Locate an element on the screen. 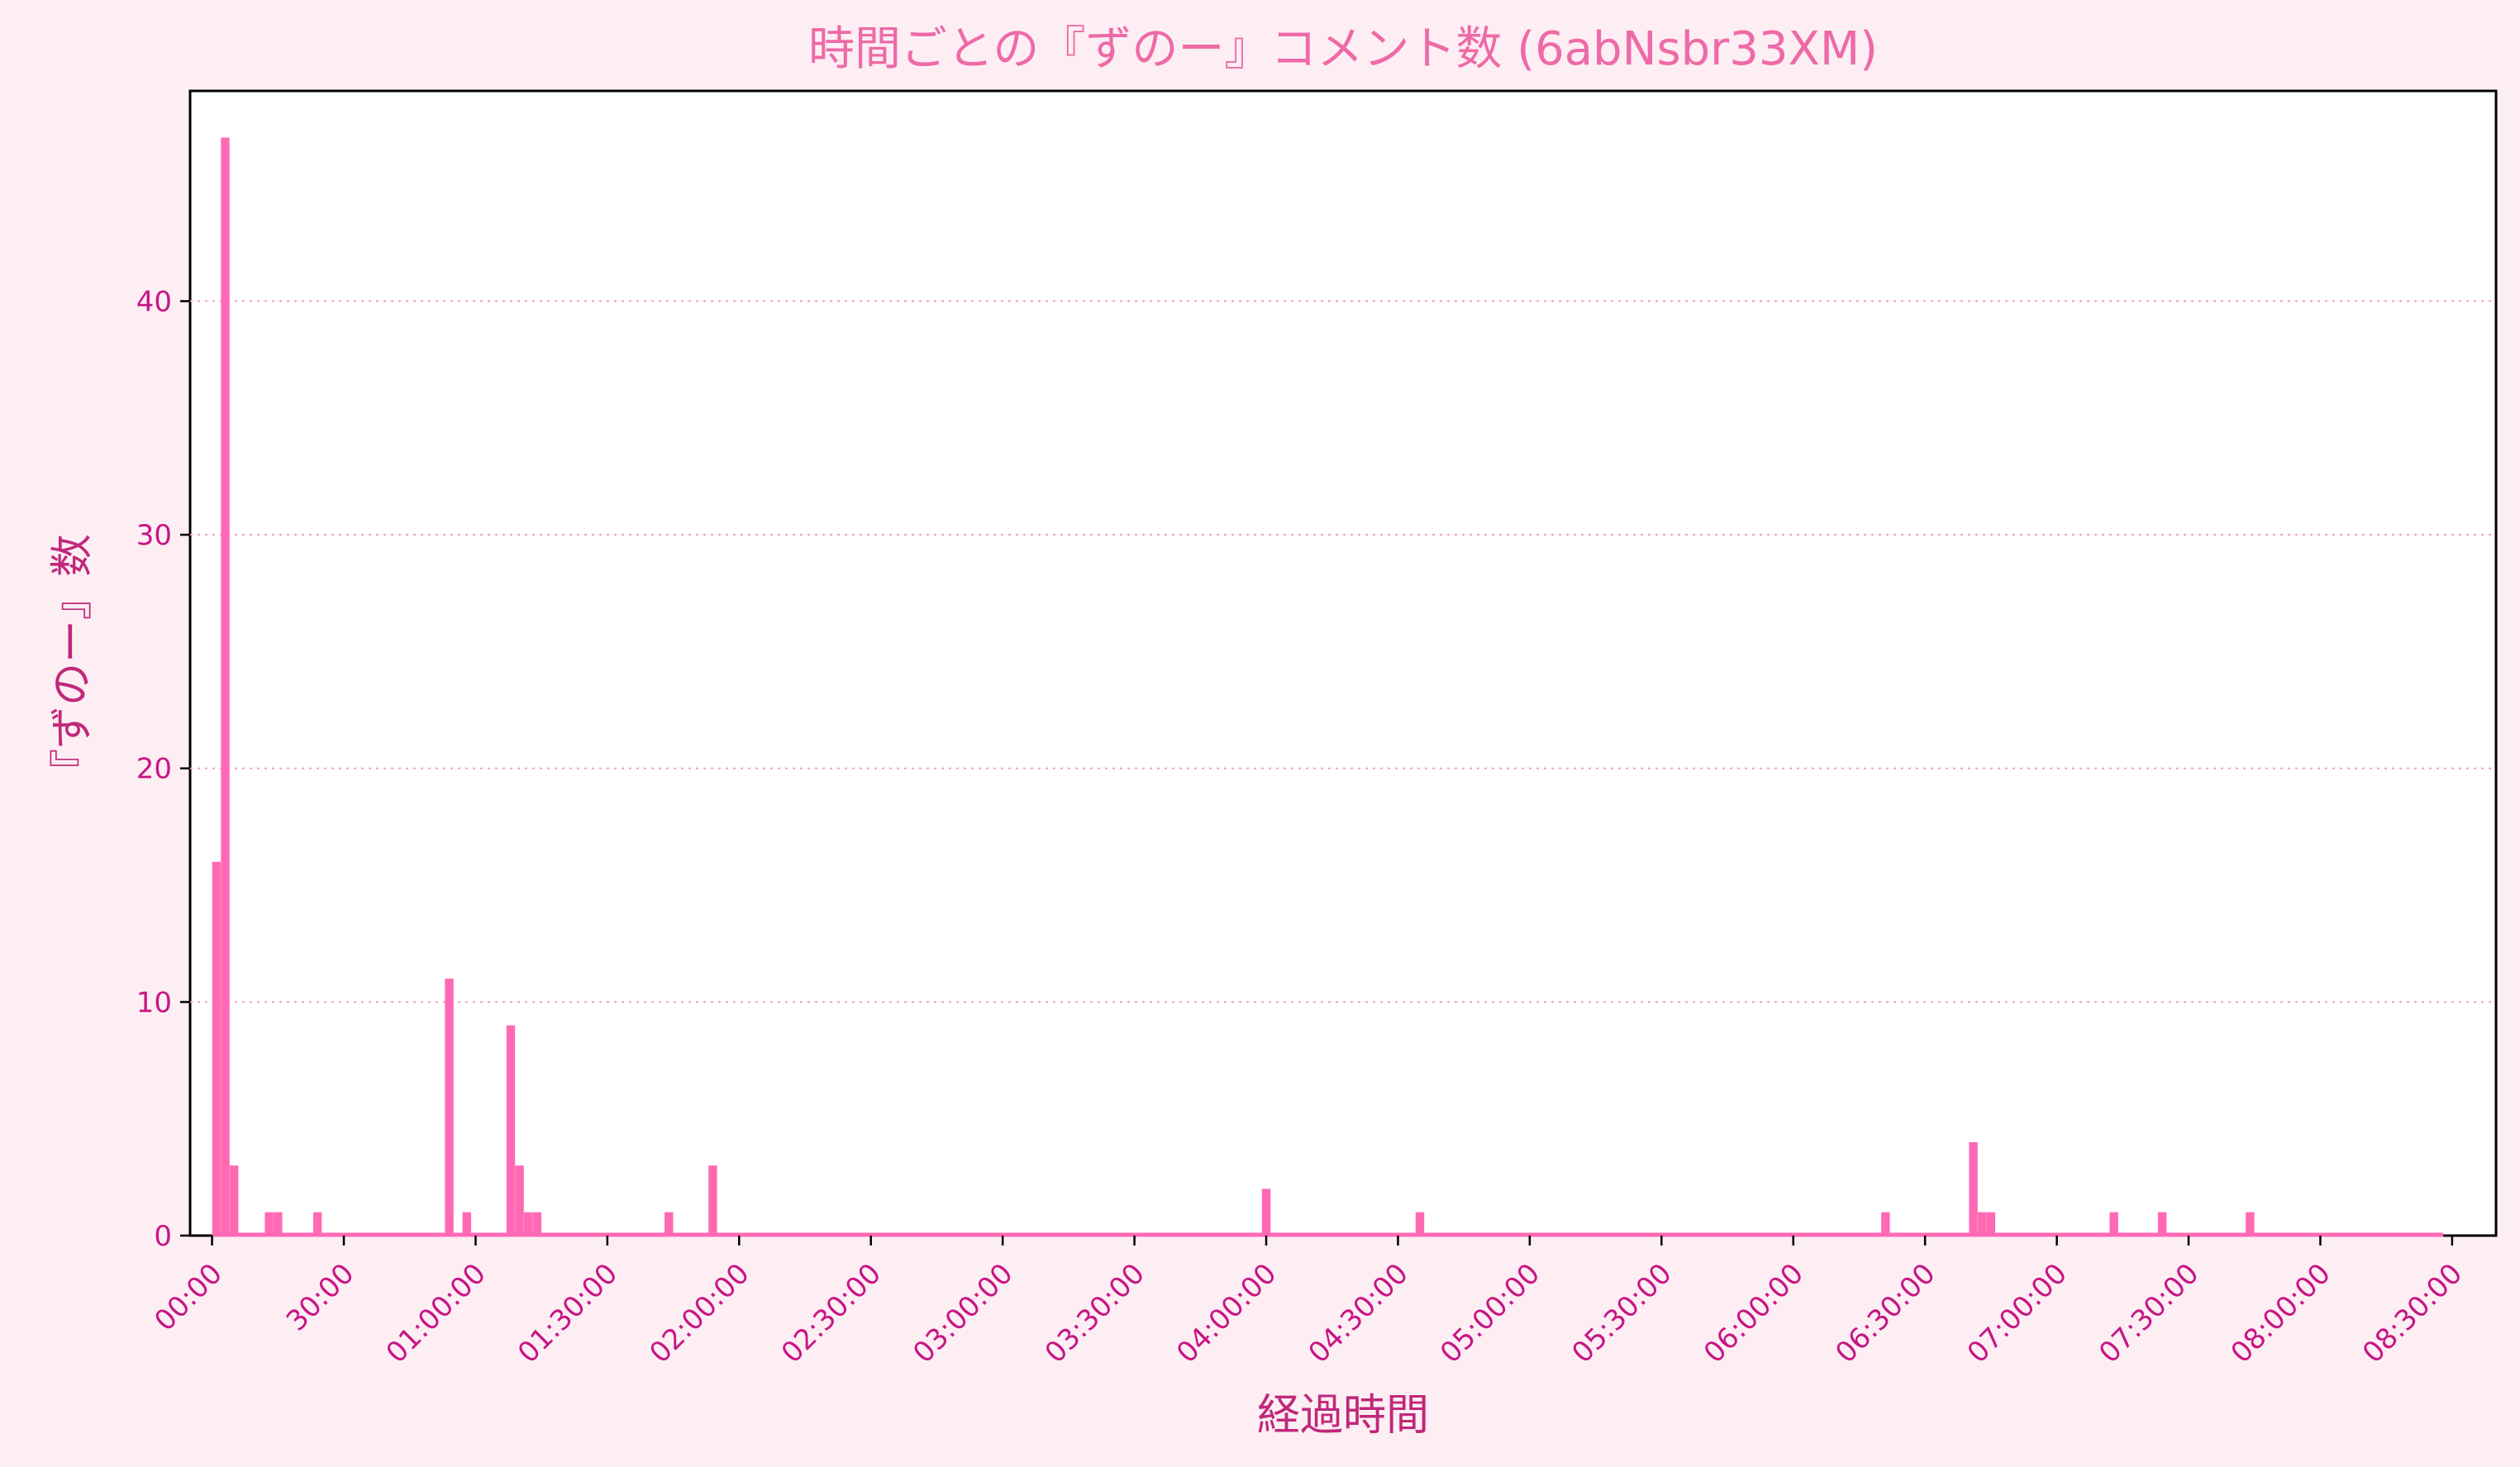 Image resolution: width=2520 pixels, height=1467 pixels. y-axis-ticks: 0 10 20 30 40 is located at coordinates (163, 769).